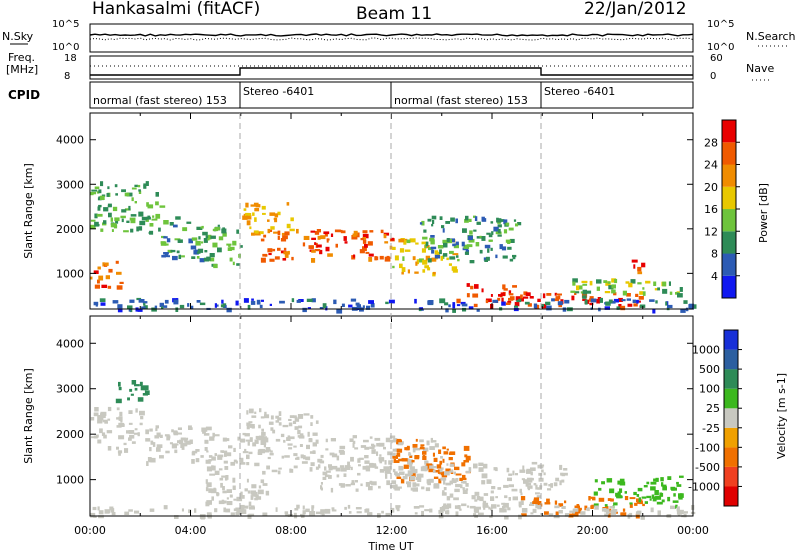 This screenshot has width=800, height=554. I want to click on nsky-tick-top: 10^5, so click(65, 24).